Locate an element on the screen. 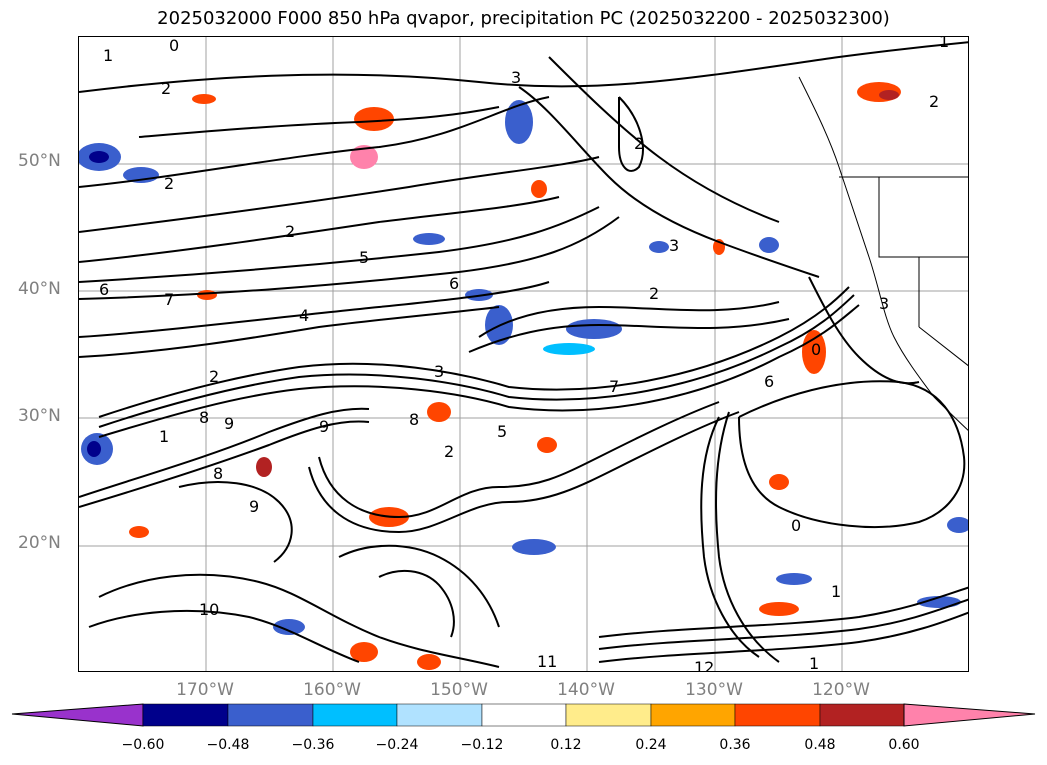  colorbar-tick-label: −0.12 is located at coordinates (482, 745).